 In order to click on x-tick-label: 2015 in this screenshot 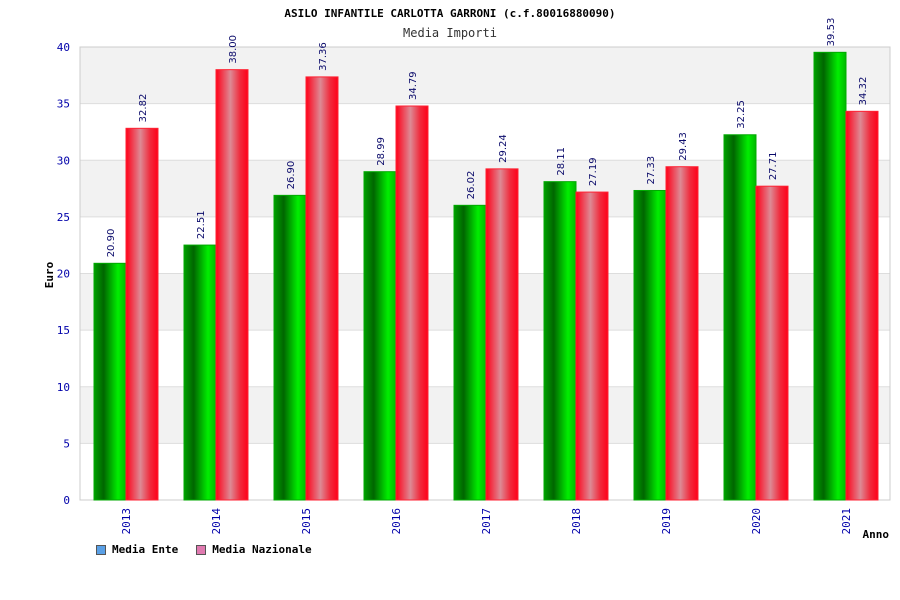, I will do `click(306, 521)`.